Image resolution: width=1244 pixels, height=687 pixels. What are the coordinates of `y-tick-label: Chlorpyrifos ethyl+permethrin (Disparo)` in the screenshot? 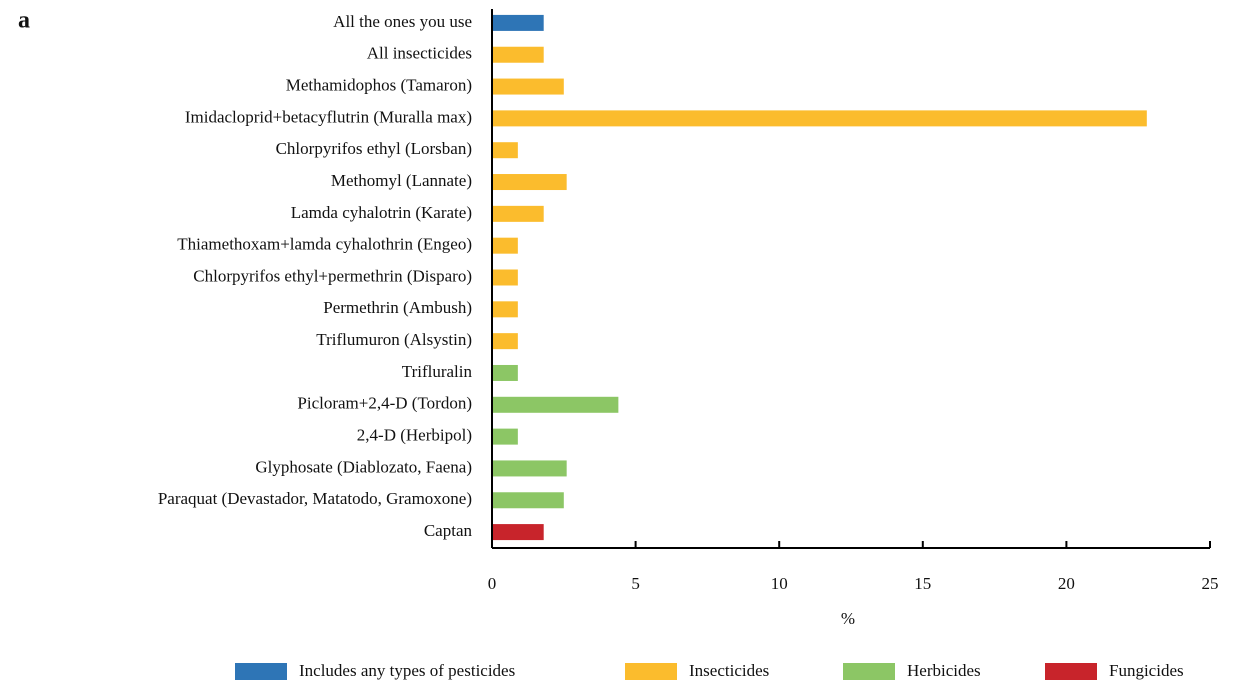 It's located at (332, 275).